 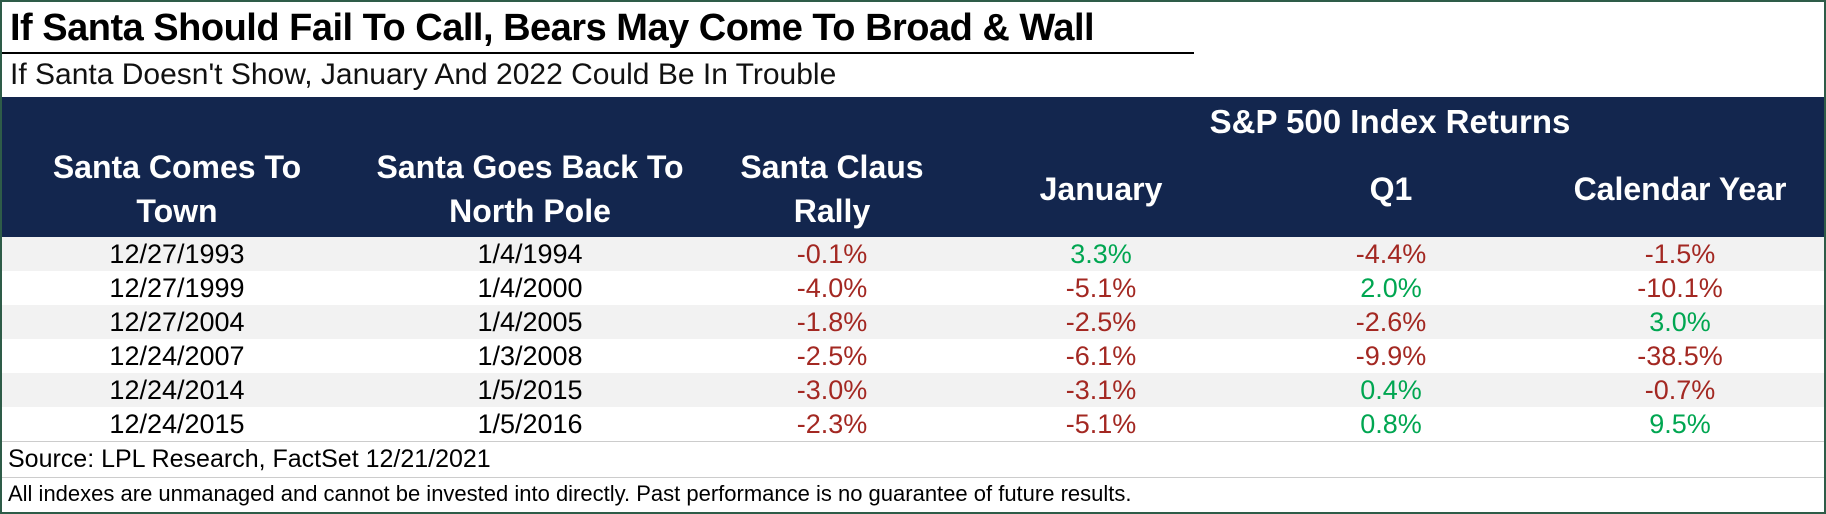 I want to click on col-header-q1: Q1, so click(x=1391, y=189).